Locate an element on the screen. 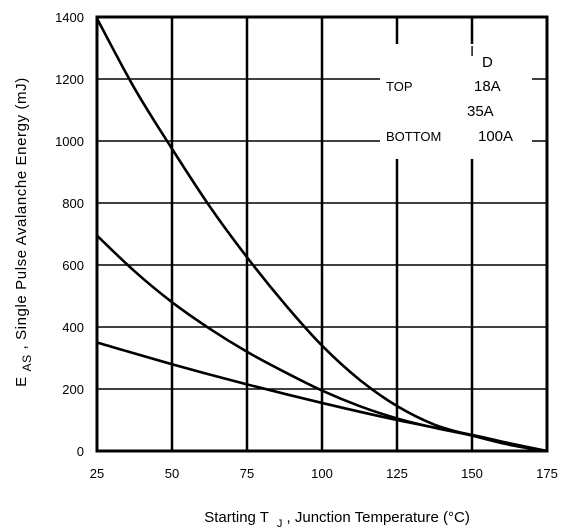 The width and height of the screenshot is (561, 529). x-tick-75: 75 is located at coordinates (247, 473).